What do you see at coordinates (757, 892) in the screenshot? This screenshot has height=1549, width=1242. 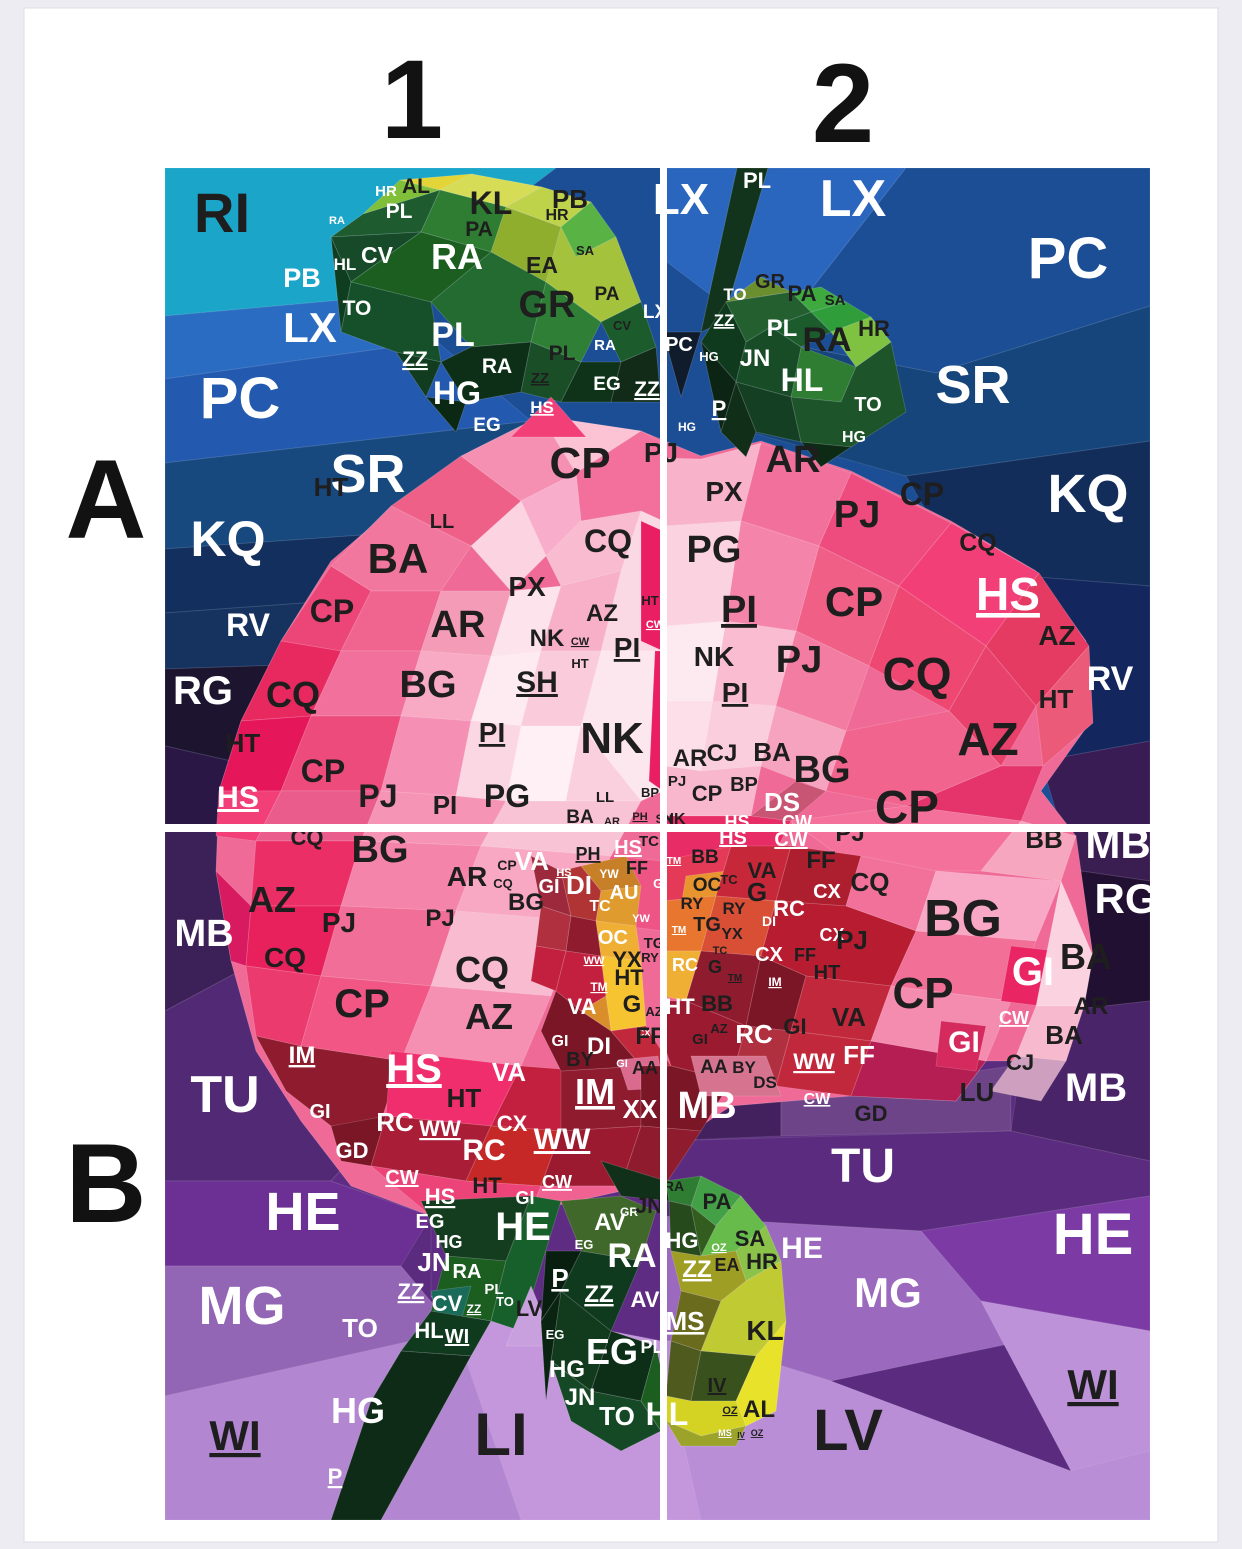 I see `facet-label: G` at bounding box center [757, 892].